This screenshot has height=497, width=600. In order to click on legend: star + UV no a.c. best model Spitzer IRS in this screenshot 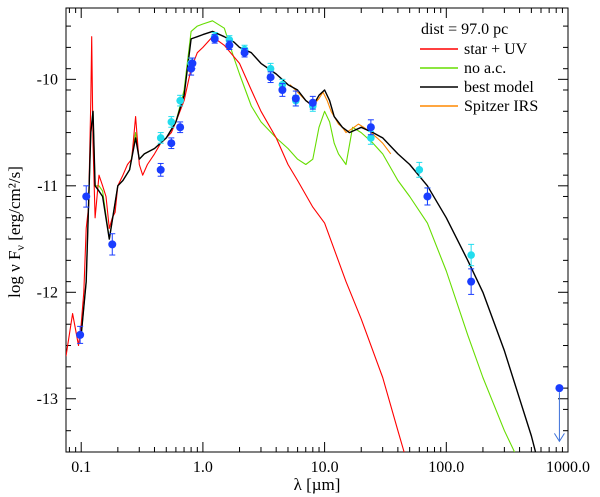, I will do `click(479, 78)`.